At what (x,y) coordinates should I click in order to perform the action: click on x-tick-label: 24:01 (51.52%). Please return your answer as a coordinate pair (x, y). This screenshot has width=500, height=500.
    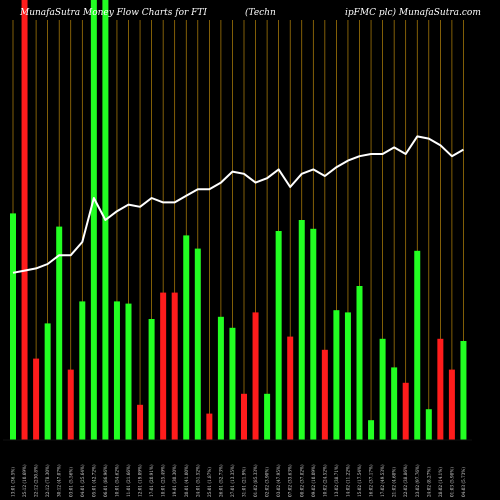
    Looking at the image, I should click on (197, 480).